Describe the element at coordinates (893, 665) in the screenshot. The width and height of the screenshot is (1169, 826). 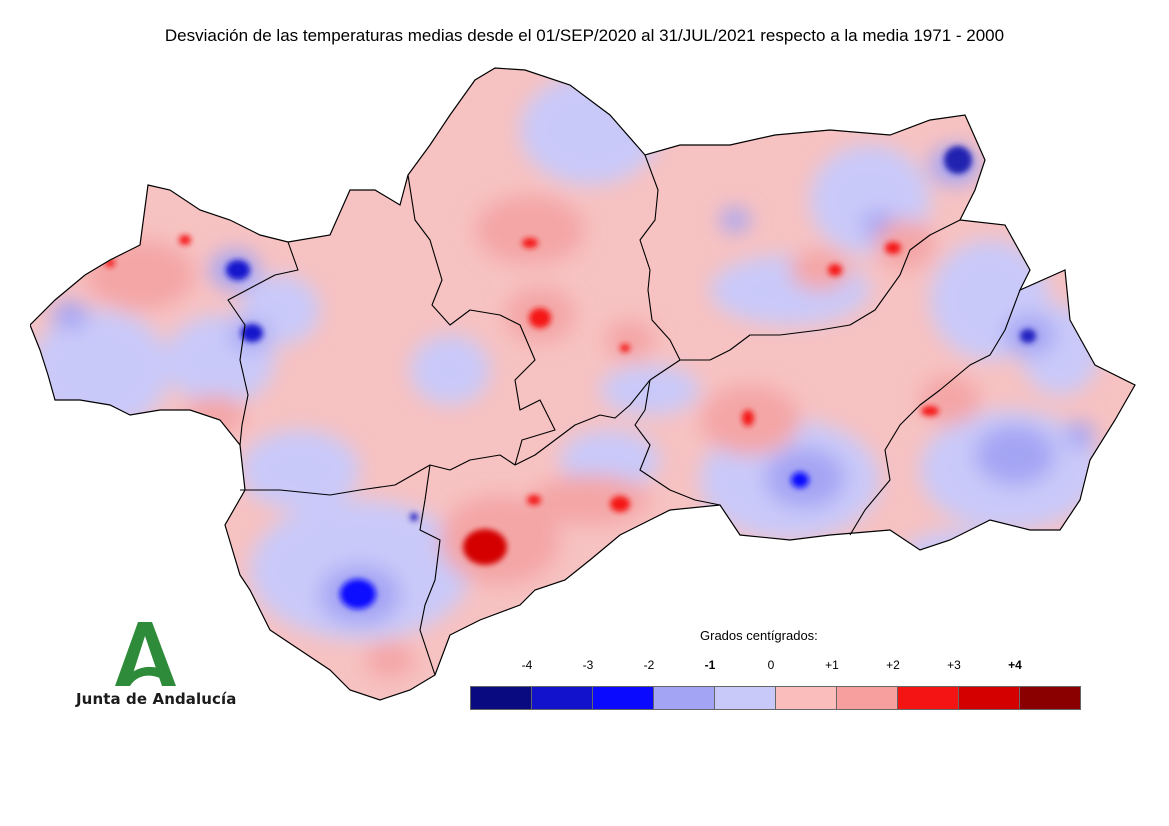
I see `legend-label: +2` at that location.